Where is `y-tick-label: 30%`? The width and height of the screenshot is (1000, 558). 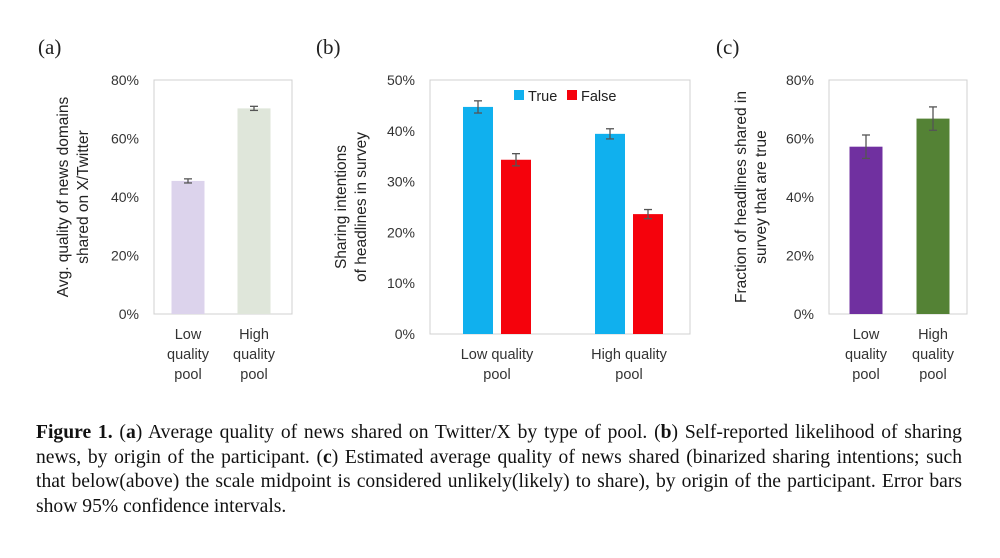 y-tick-label: 30% is located at coordinates (401, 182).